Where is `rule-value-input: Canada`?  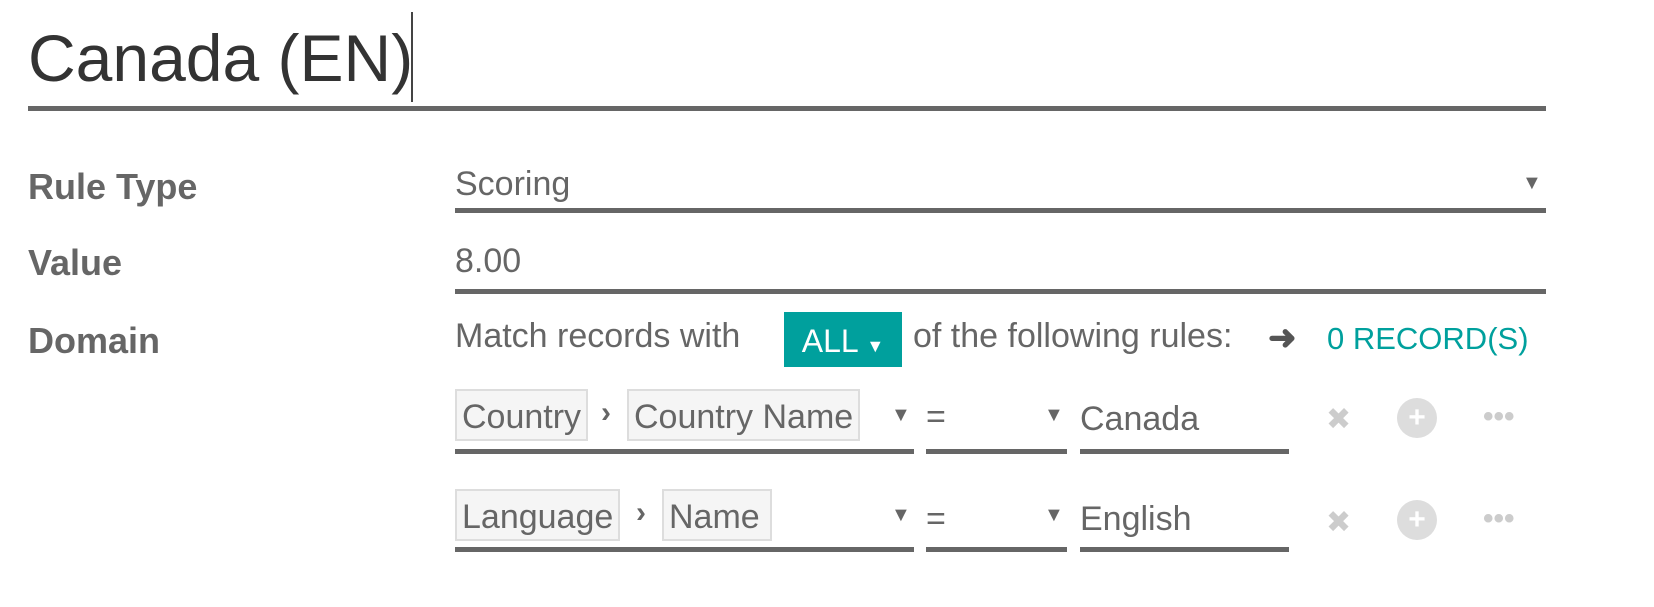 rule-value-input: Canada is located at coordinates (1140, 419).